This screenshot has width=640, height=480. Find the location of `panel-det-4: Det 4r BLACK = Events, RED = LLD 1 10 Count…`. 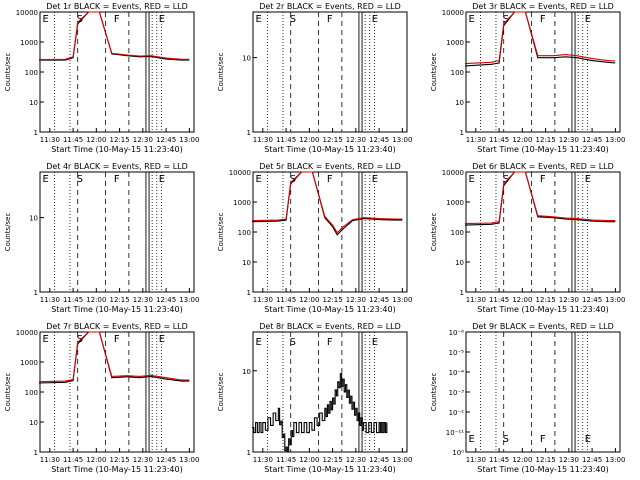

panel-det-4: Det 4r BLACK = Events, RED = LLD 1 10 Count… is located at coordinates (101, 238).